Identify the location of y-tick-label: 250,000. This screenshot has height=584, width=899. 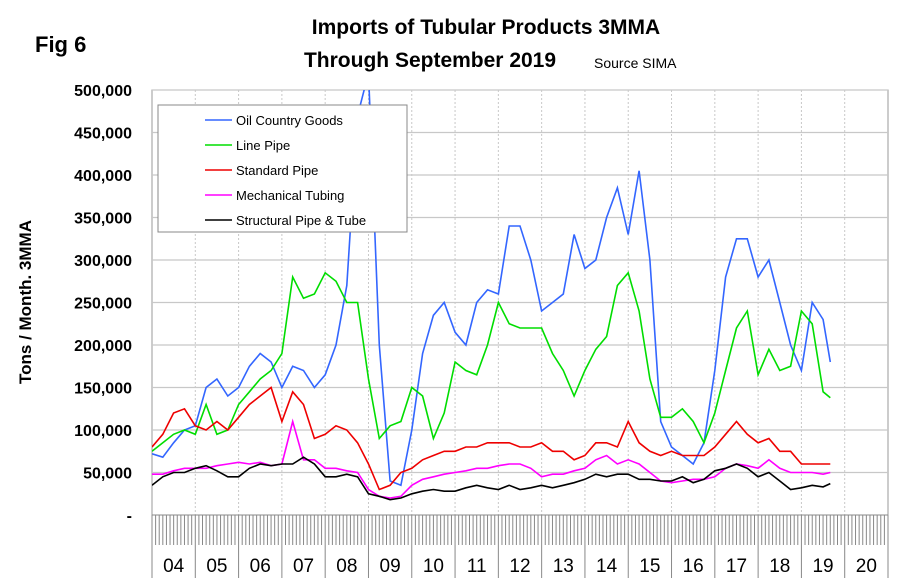
(103, 304).